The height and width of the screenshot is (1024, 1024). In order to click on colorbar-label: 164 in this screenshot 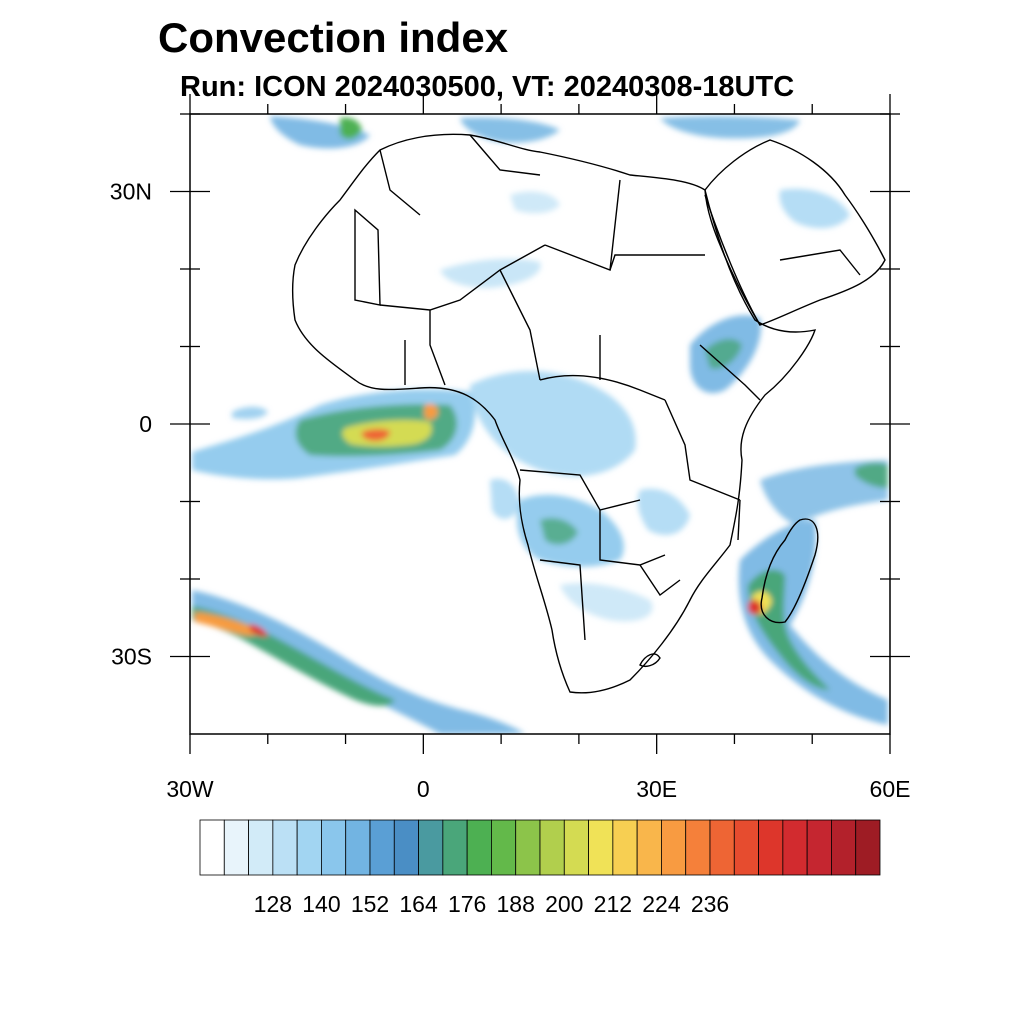, I will do `click(418, 904)`.